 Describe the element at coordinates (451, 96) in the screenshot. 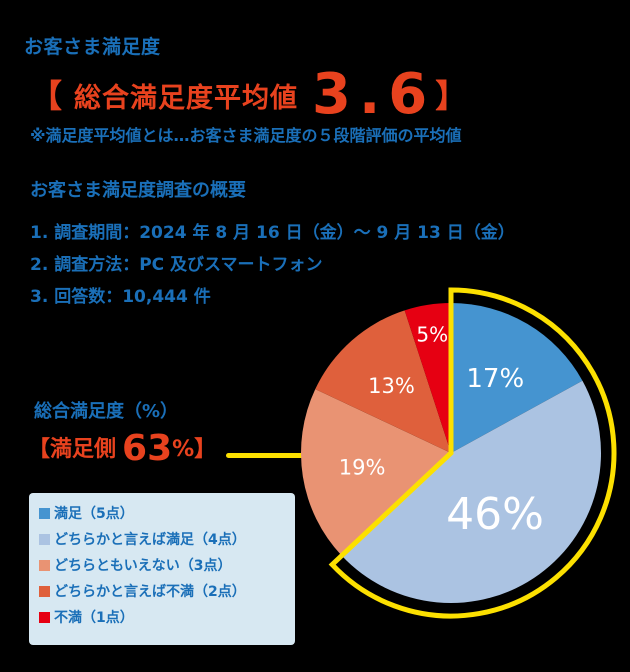

I see `bracket-close: 】` at that location.